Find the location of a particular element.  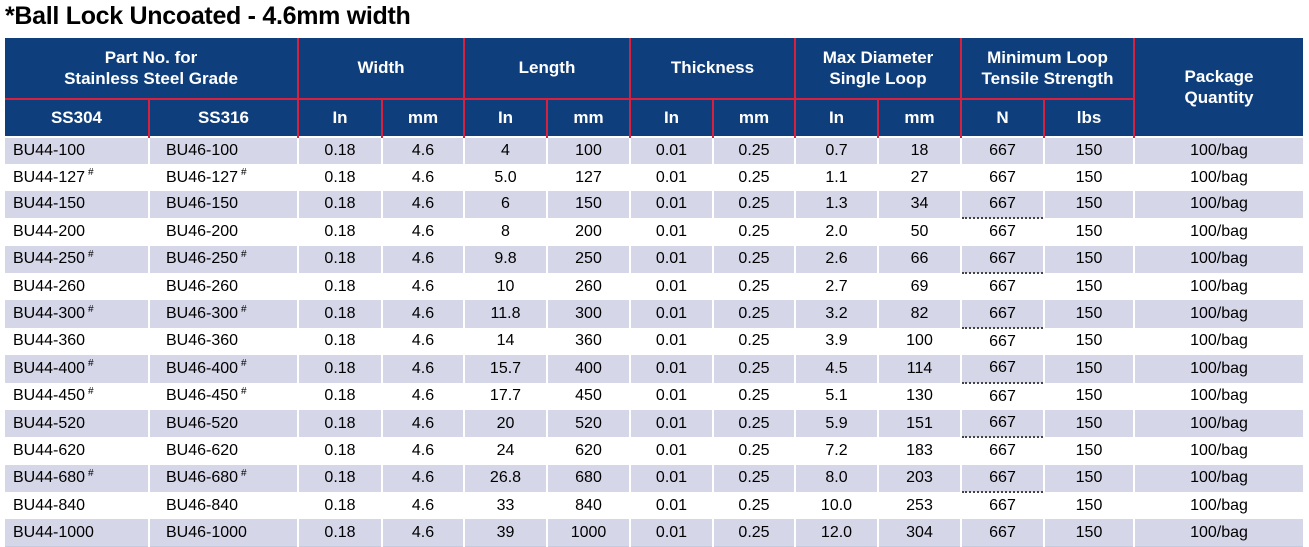

col-group-thickness: Thickness is located at coordinates (713, 69).